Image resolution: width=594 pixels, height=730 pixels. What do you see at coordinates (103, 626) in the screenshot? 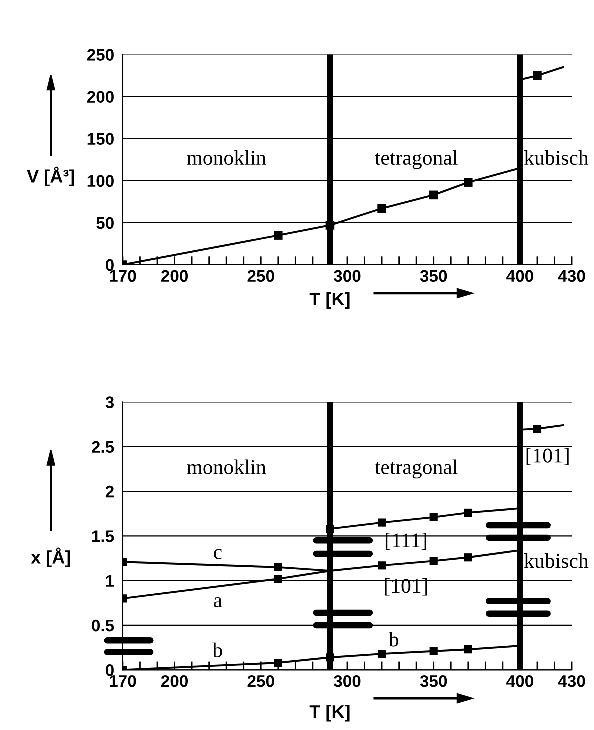
I see `y-tick-label: 0.5` at bounding box center [103, 626].